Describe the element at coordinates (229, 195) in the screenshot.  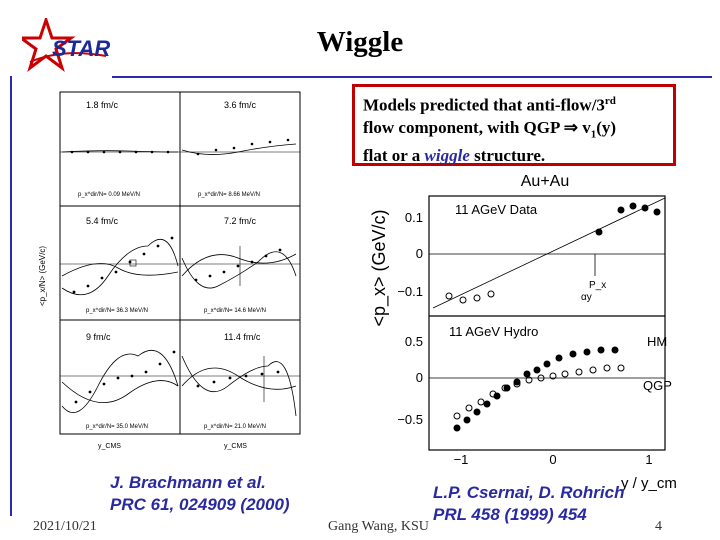
I see `svg-text: p_x^dir/N= 8.66 MeV/N` at that location.